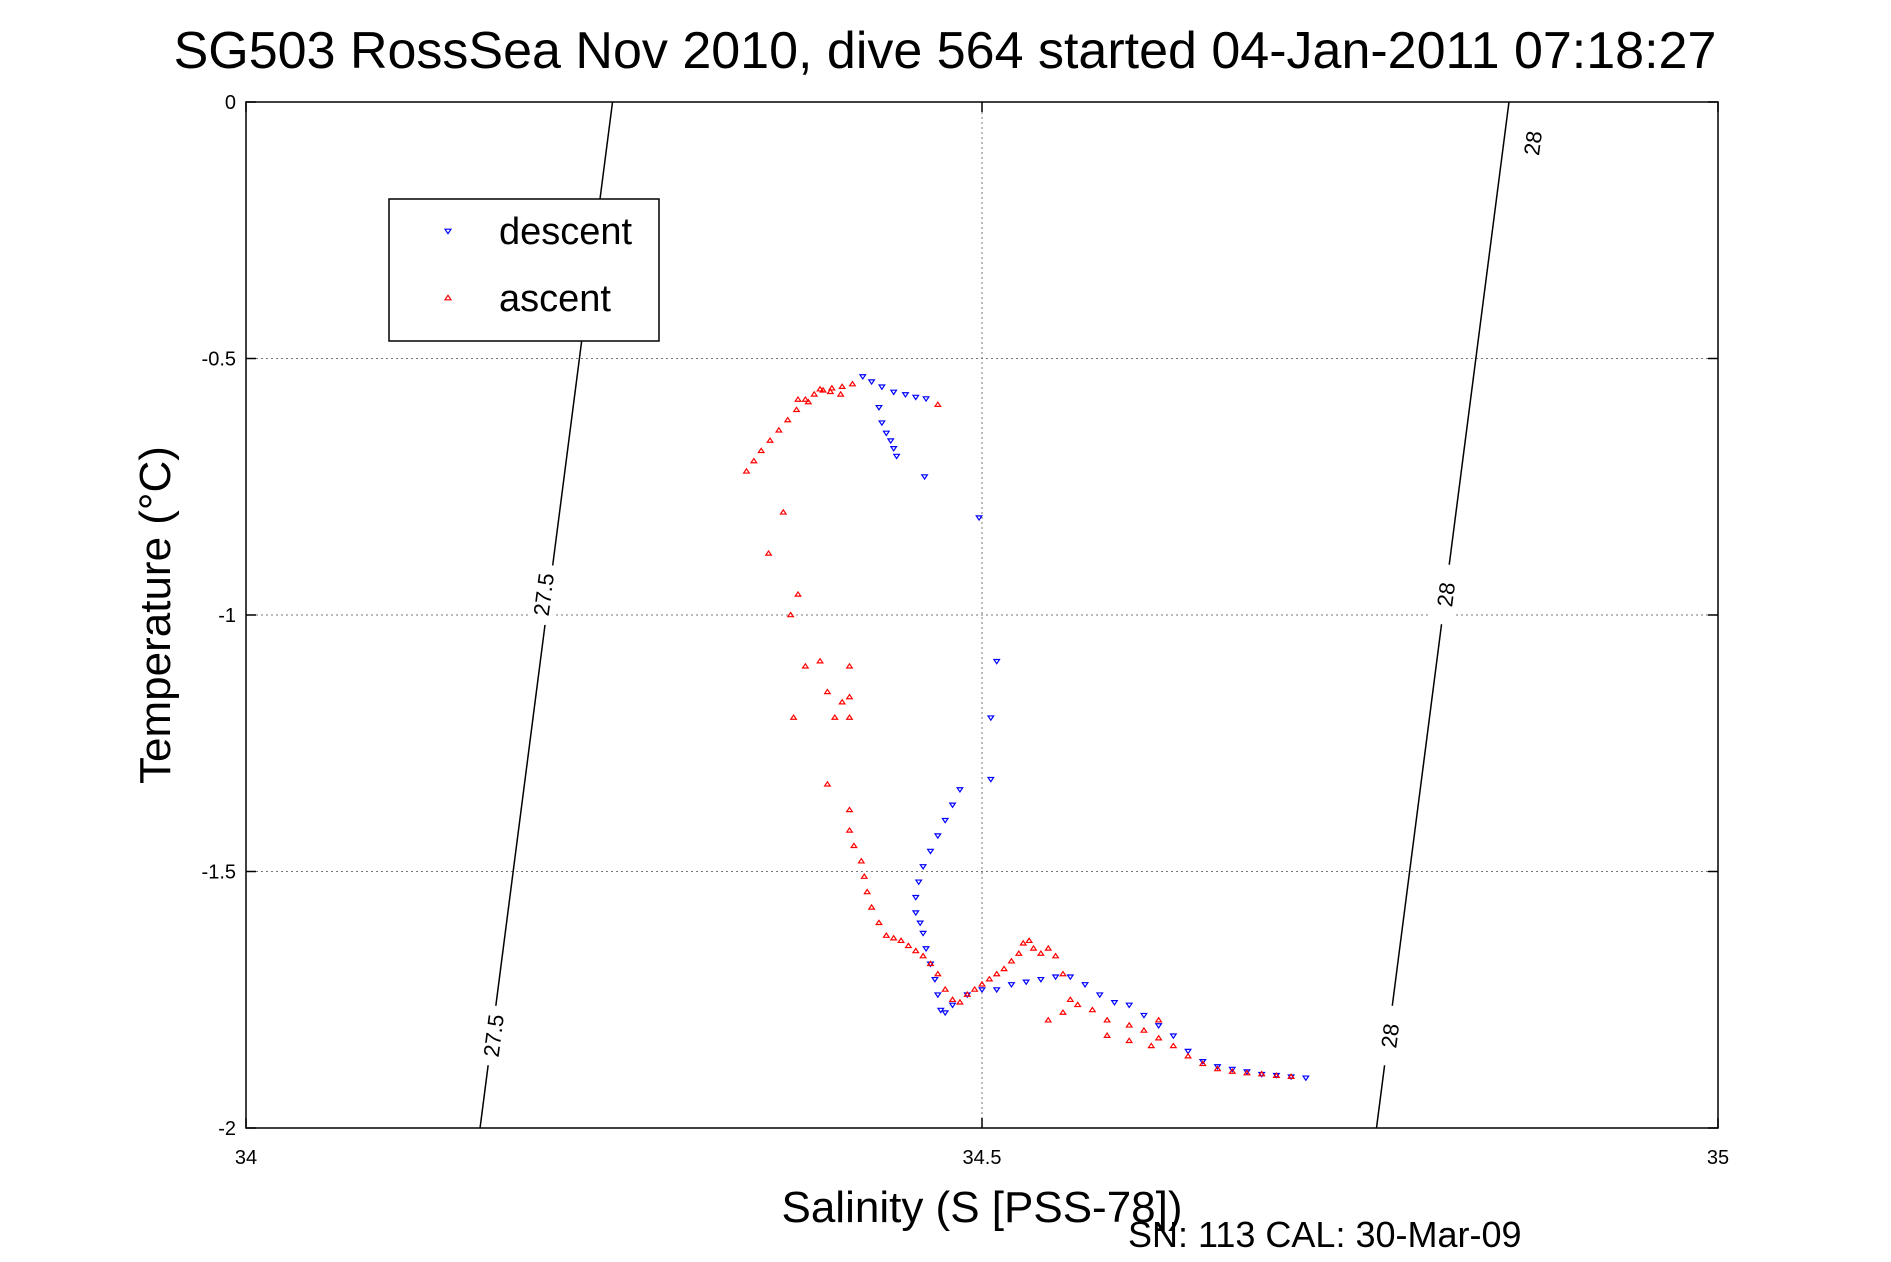 This screenshot has height=1262, width=1891. What do you see at coordinates (981, 1207) in the screenshot?
I see `x-axis-label: Salinity (S [PSS-78])` at bounding box center [981, 1207].